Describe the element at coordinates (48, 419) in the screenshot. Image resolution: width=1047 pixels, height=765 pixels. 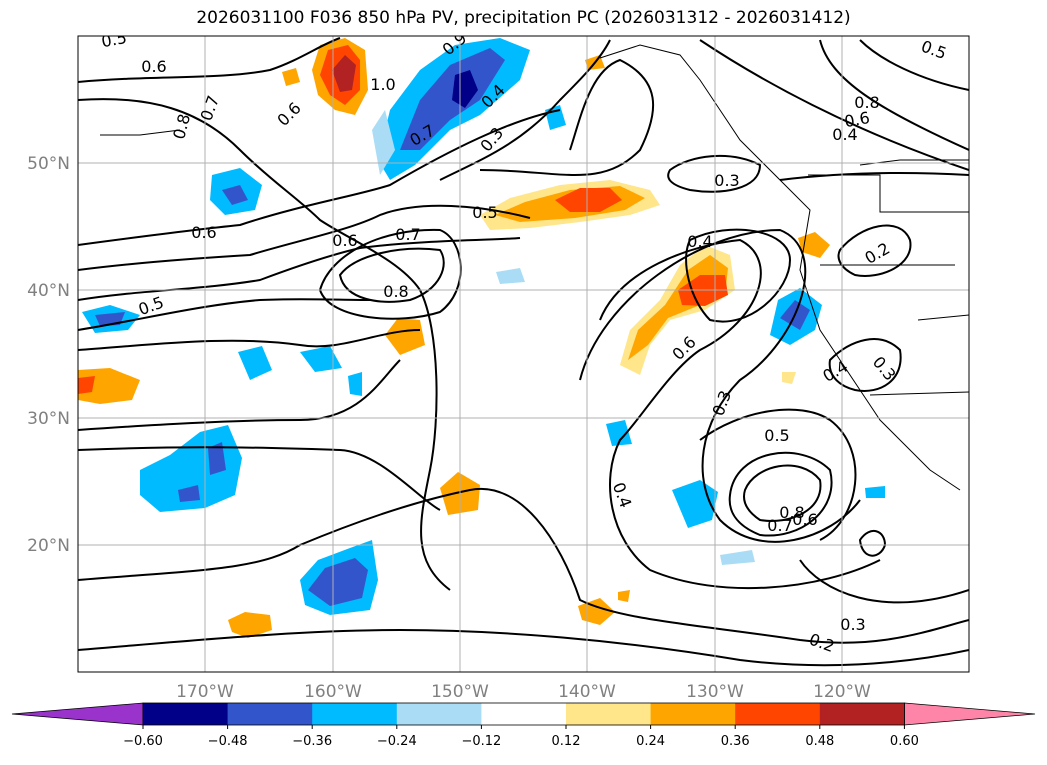
I see `lat-tick: 30°N` at that location.